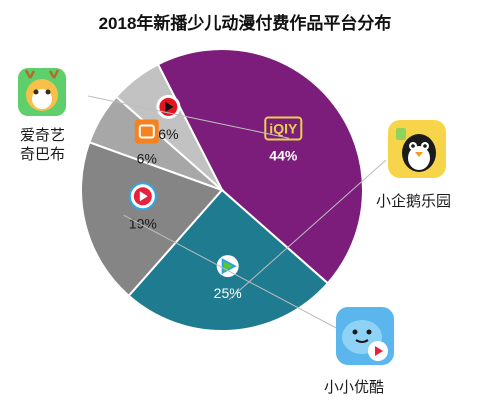 This screenshot has width=490, height=413. Describe the element at coordinates (168, 106) in the screenshot. I see `sohu-video-icon` at that location.